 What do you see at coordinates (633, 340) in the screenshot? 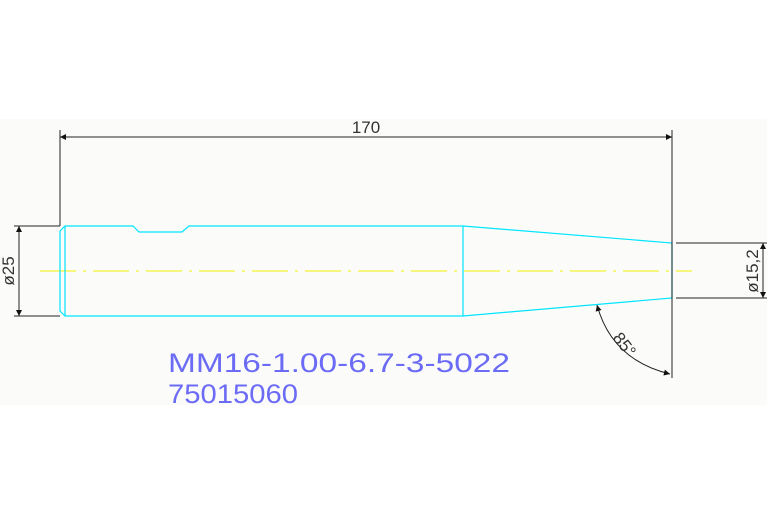
I see `angle-dimension-arc` at bounding box center [633, 340].